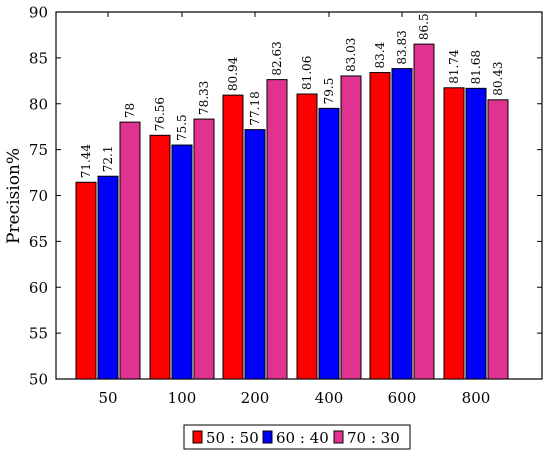 The image size is (550, 461). I want to click on data-label: 80.94, so click(233, 73).